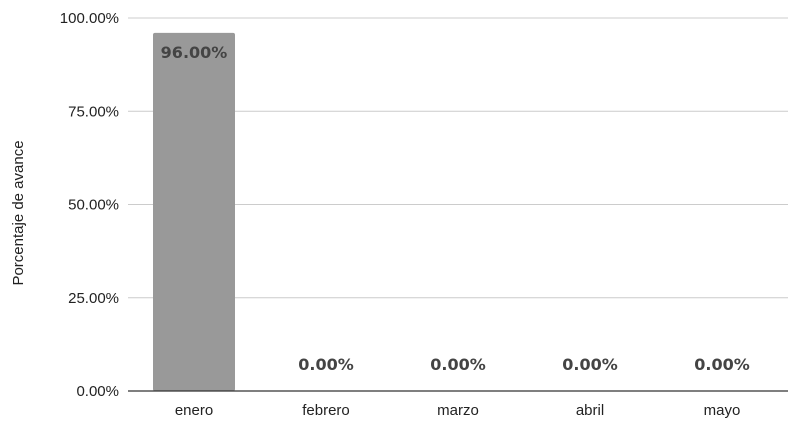  What do you see at coordinates (458, 364) in the screenshot?
I see `data-label-marzo: 0.00%` at bounding box center [458, 364].